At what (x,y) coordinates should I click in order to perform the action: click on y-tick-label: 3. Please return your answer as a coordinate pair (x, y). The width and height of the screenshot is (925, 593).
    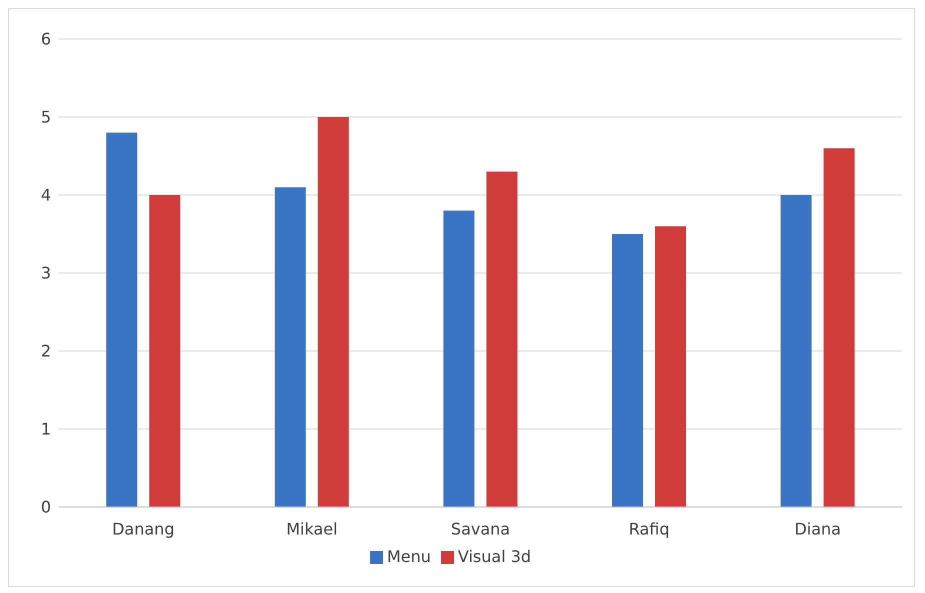
    Looking at the image, I should click on (45, 273).